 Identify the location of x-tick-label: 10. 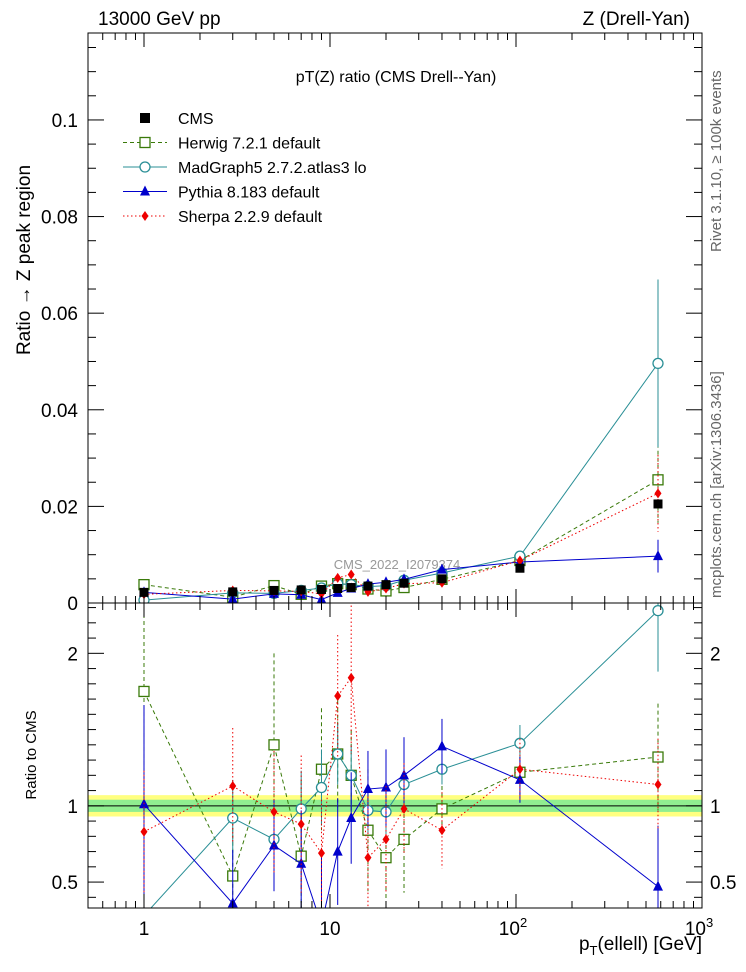
(329, 929).